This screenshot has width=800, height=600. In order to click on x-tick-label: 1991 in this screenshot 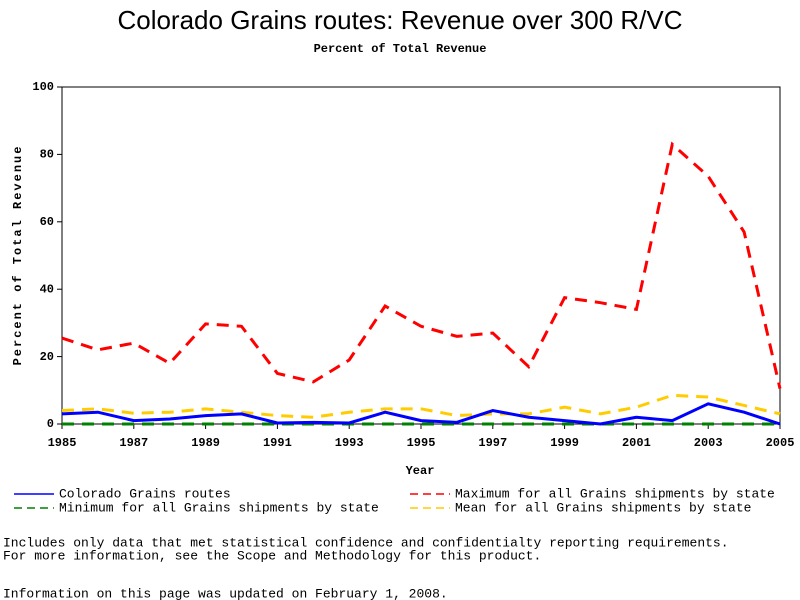, I will do `click(277, 443)`.